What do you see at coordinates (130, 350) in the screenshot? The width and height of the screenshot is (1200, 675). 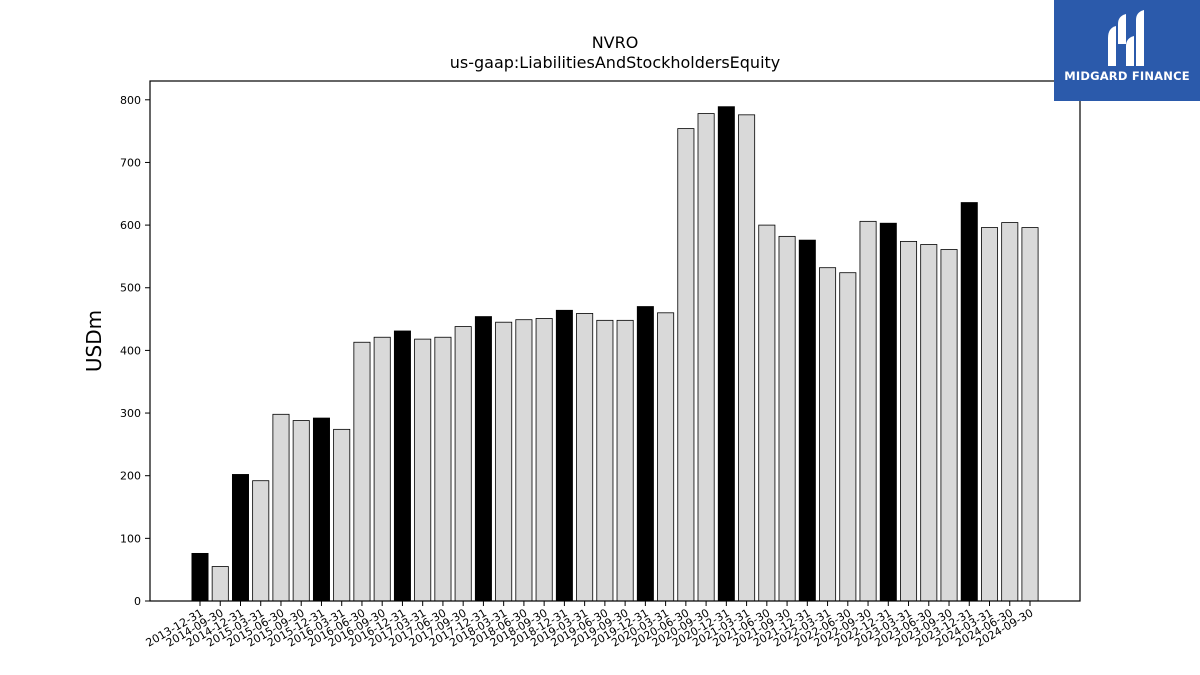 I see `y-tick-label: 400` at bounding box center [130, 350].